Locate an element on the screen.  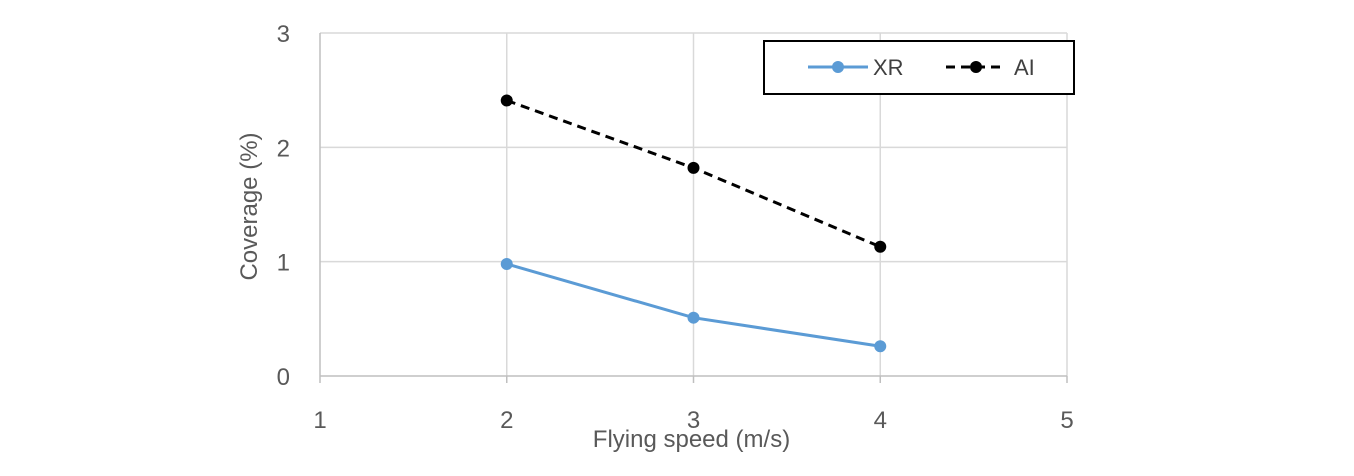
x-tick-label: 5 is located at coordinates (1066, 420).